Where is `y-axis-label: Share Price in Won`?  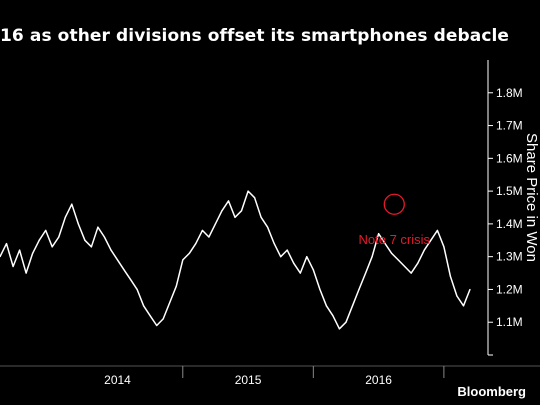
y-axis-label: Share Price in Won is located at coordinates (531, 197).